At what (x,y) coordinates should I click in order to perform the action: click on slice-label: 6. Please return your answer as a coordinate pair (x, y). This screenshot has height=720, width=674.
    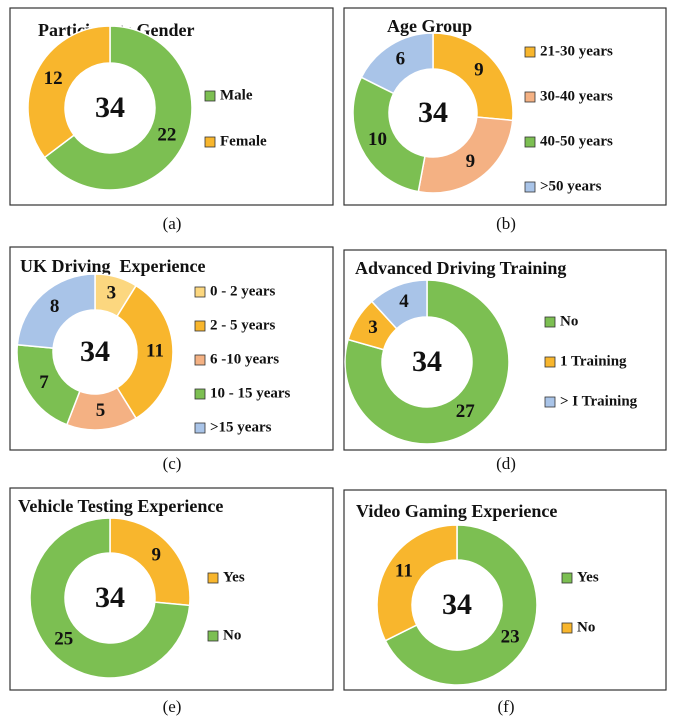
    Looking at the image, I should click on (401, 59).